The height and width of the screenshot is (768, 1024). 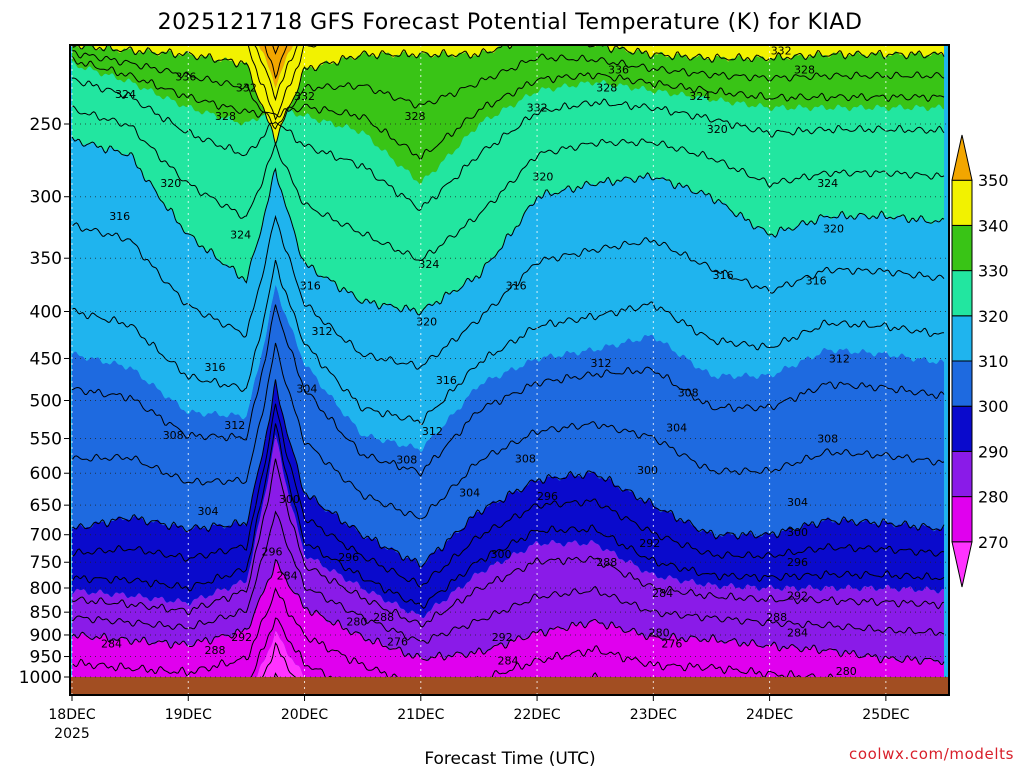 I want to click on isentrope-332K, so click(x=508, y=108).